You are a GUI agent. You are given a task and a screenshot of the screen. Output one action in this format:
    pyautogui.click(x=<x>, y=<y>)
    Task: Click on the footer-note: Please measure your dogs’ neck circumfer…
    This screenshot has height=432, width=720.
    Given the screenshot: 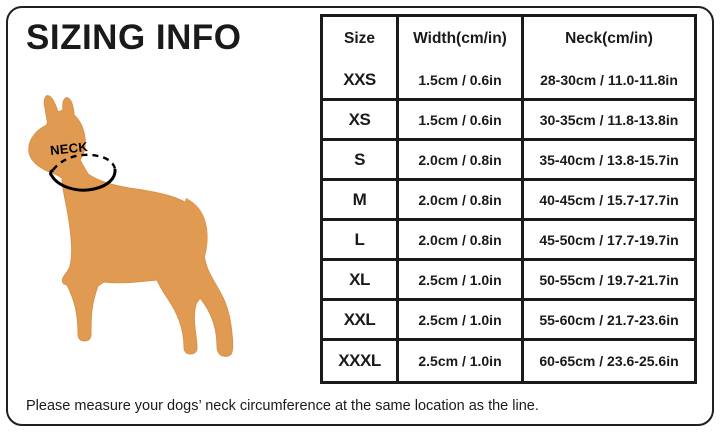 What is the action you would take?
    pyautogui.click(x=282, y=406)
    